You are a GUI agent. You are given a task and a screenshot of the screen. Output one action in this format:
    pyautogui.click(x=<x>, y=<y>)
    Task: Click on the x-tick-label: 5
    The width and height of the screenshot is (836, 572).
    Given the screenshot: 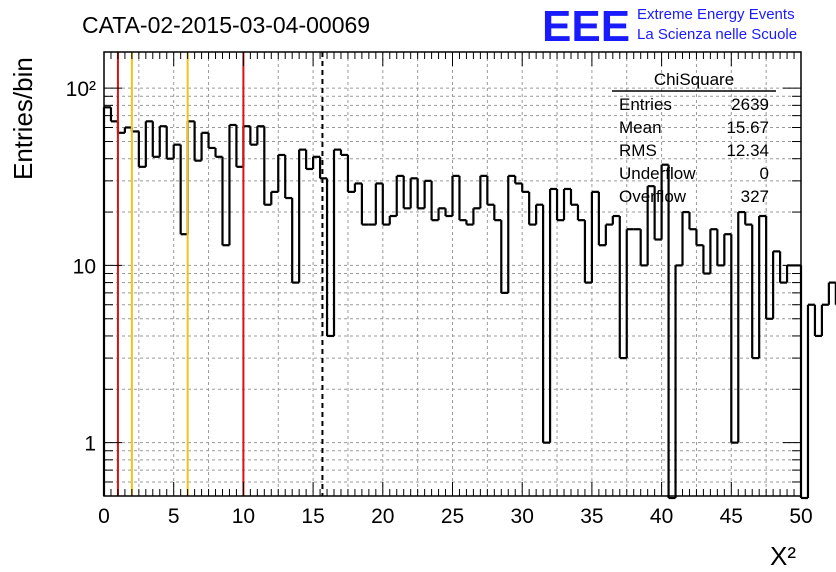 What is the action you would take?
    pyautogui.click(x=174, y=516)
    